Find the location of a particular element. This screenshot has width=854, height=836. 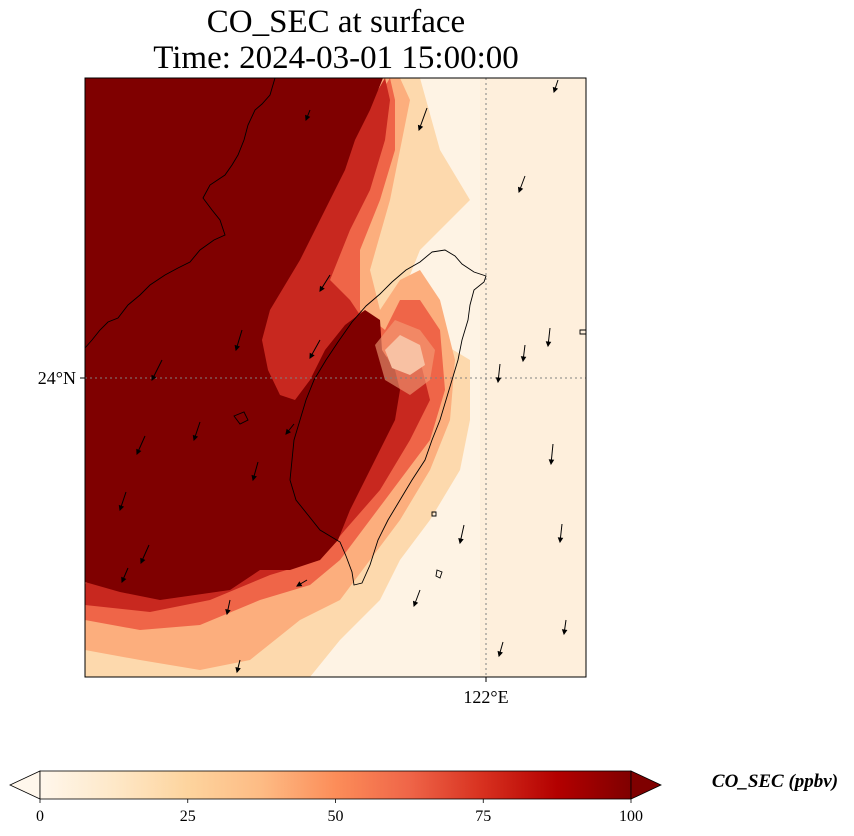

latitude-label: 24°N is located at coordinates (57, 378).